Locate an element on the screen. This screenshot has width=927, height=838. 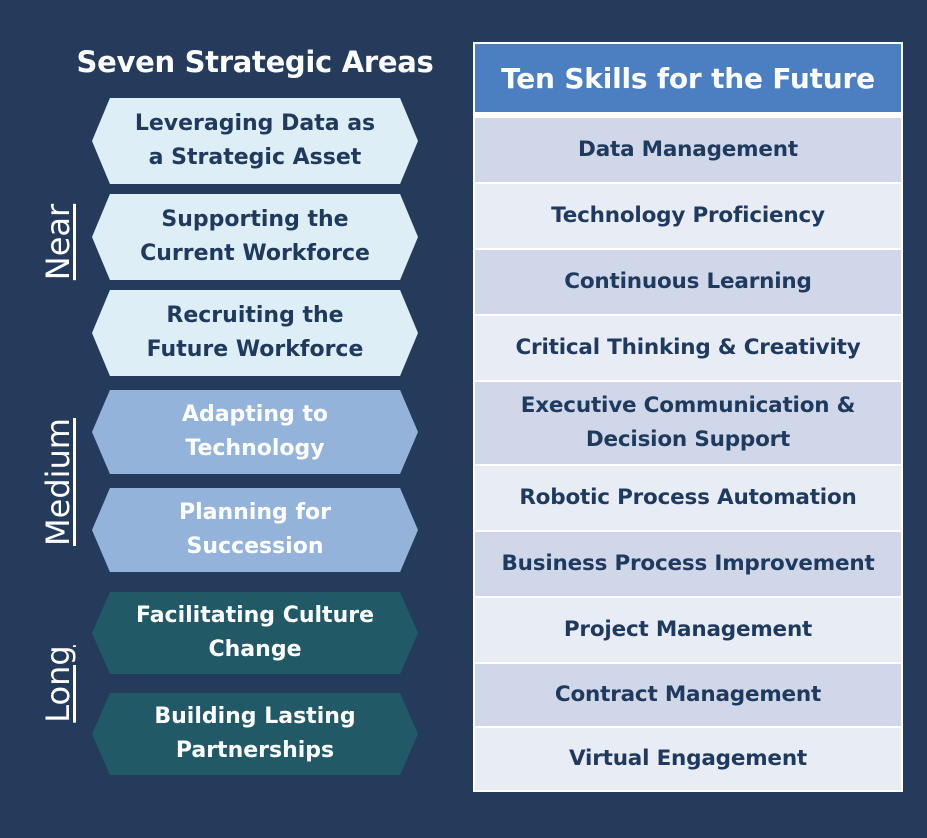
skill-label: Business Process Improvement is located at coordinates (688, 563).